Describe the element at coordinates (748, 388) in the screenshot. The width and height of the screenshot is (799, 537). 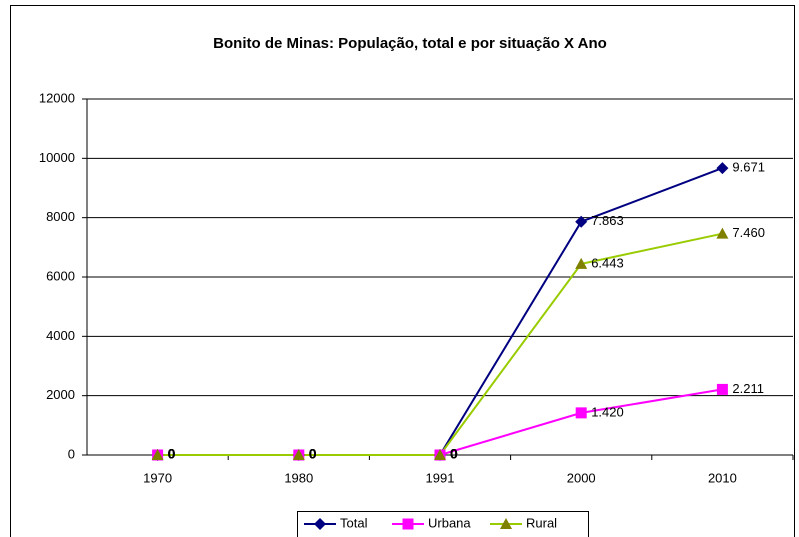
I see `data-label: 2.211` at that location.